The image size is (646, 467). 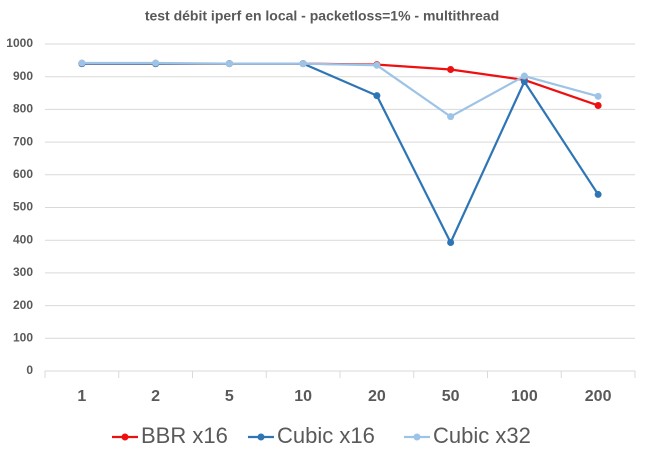 I want to click on y-tick-label: 300, so click(x=23, y=272).